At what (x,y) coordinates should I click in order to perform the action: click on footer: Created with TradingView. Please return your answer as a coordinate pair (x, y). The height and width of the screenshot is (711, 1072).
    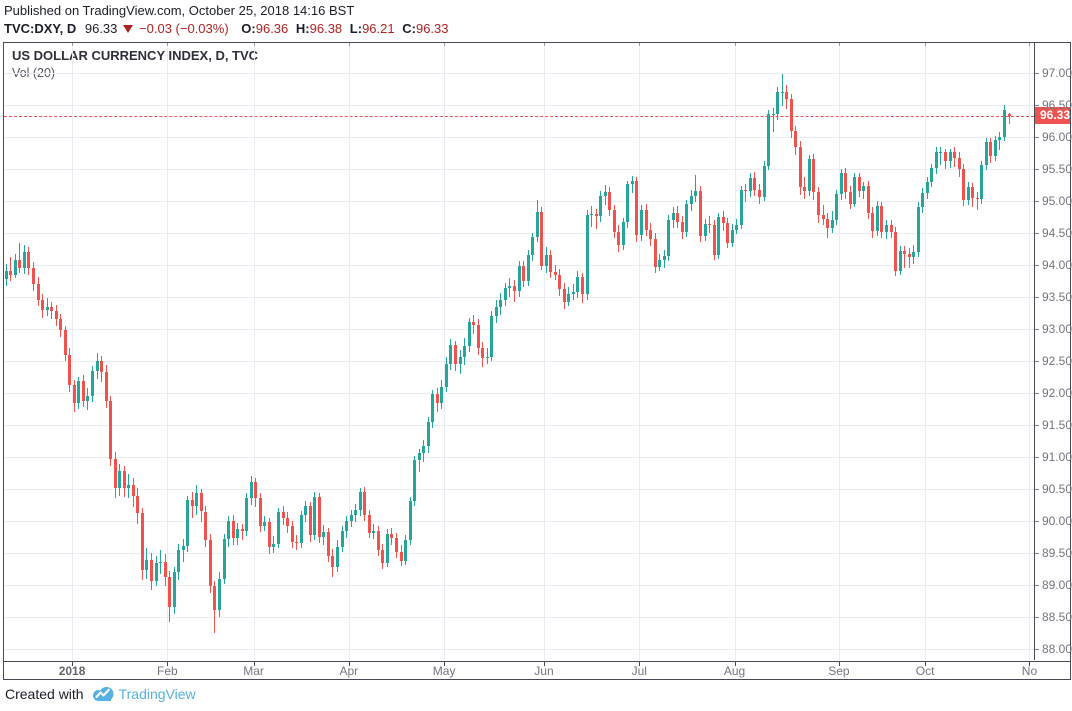
    Looking at the image, I should click on (100, 694).